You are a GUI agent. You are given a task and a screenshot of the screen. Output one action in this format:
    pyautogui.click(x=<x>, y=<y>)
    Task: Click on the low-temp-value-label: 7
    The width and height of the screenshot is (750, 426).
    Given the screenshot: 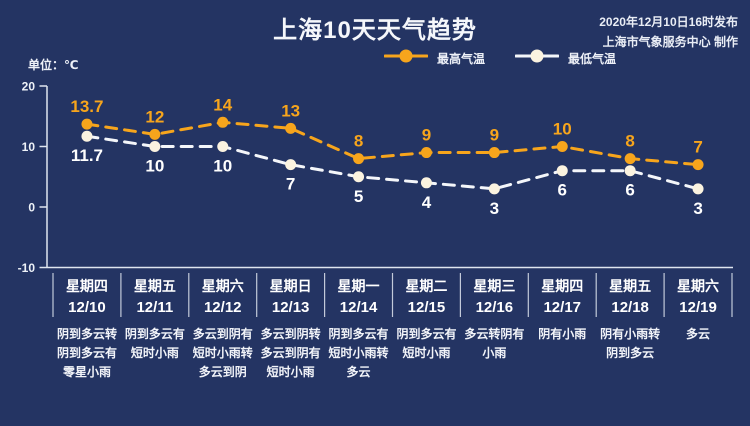 What is the action you would take?
    pyautogui.click(x=290, y=184)
    